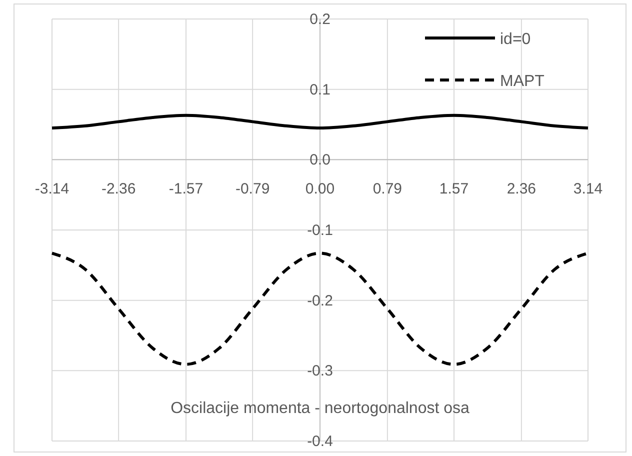 Image resolution: width=632 pixels, height=456 pixels. I want to click on y-tick-label: 0.2, so click(320, 19).